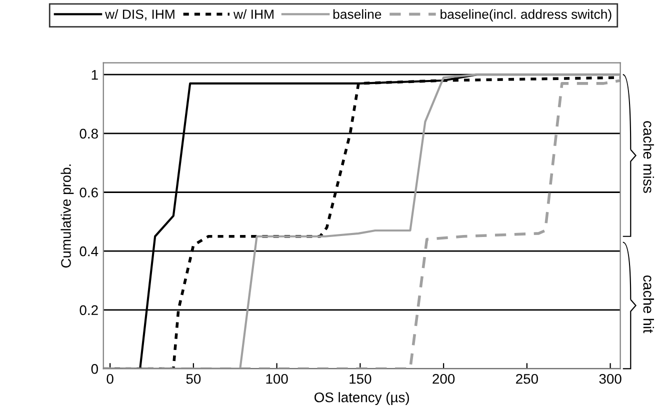 Image resolution: width=667 pixels, height=419 pixels. Describe the element at coordinates (89, 310) in the screenshot. I see `y-tick-label: 0.2` at that location.